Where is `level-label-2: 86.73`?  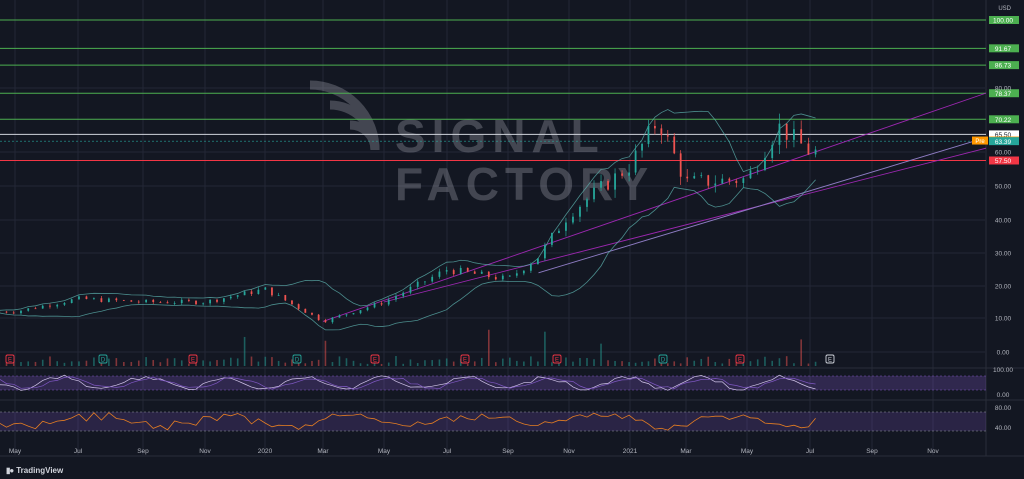
level-label-2: 86.73 is located at coordinates (1003, 66).